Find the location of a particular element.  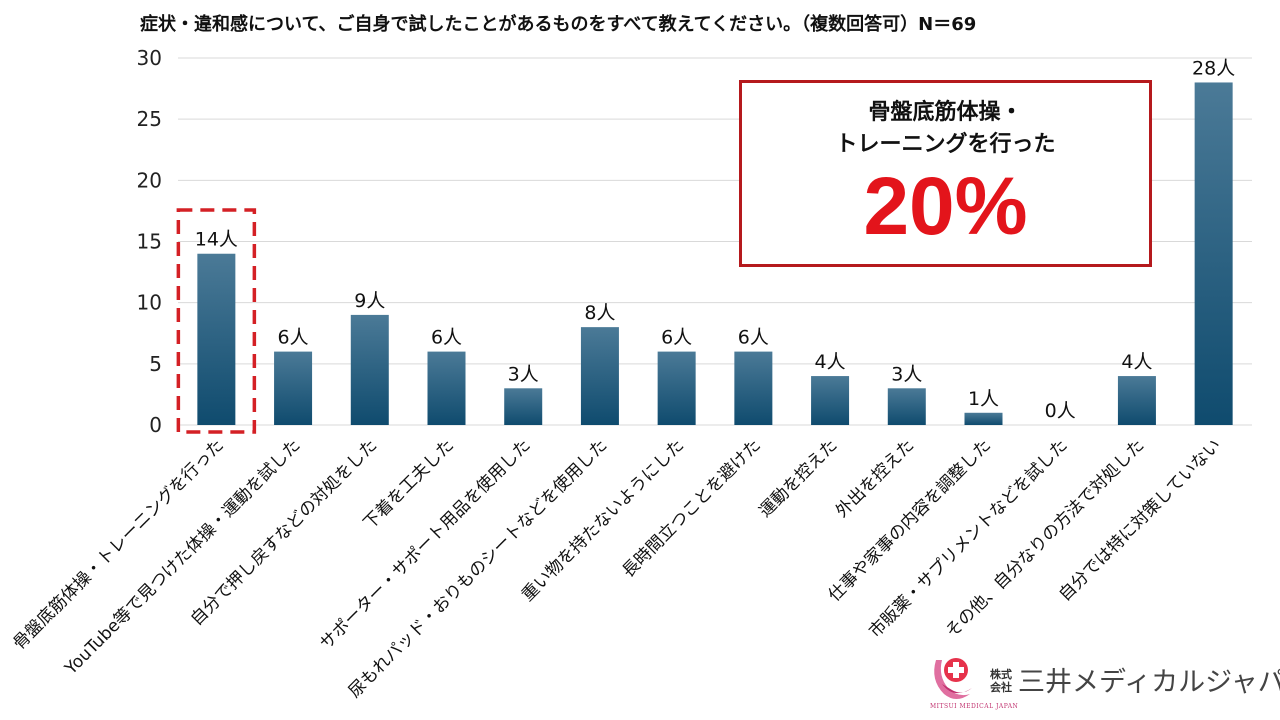

callout-line-1: 骨盤底筋体操・ is located at coordinates (945, 112).